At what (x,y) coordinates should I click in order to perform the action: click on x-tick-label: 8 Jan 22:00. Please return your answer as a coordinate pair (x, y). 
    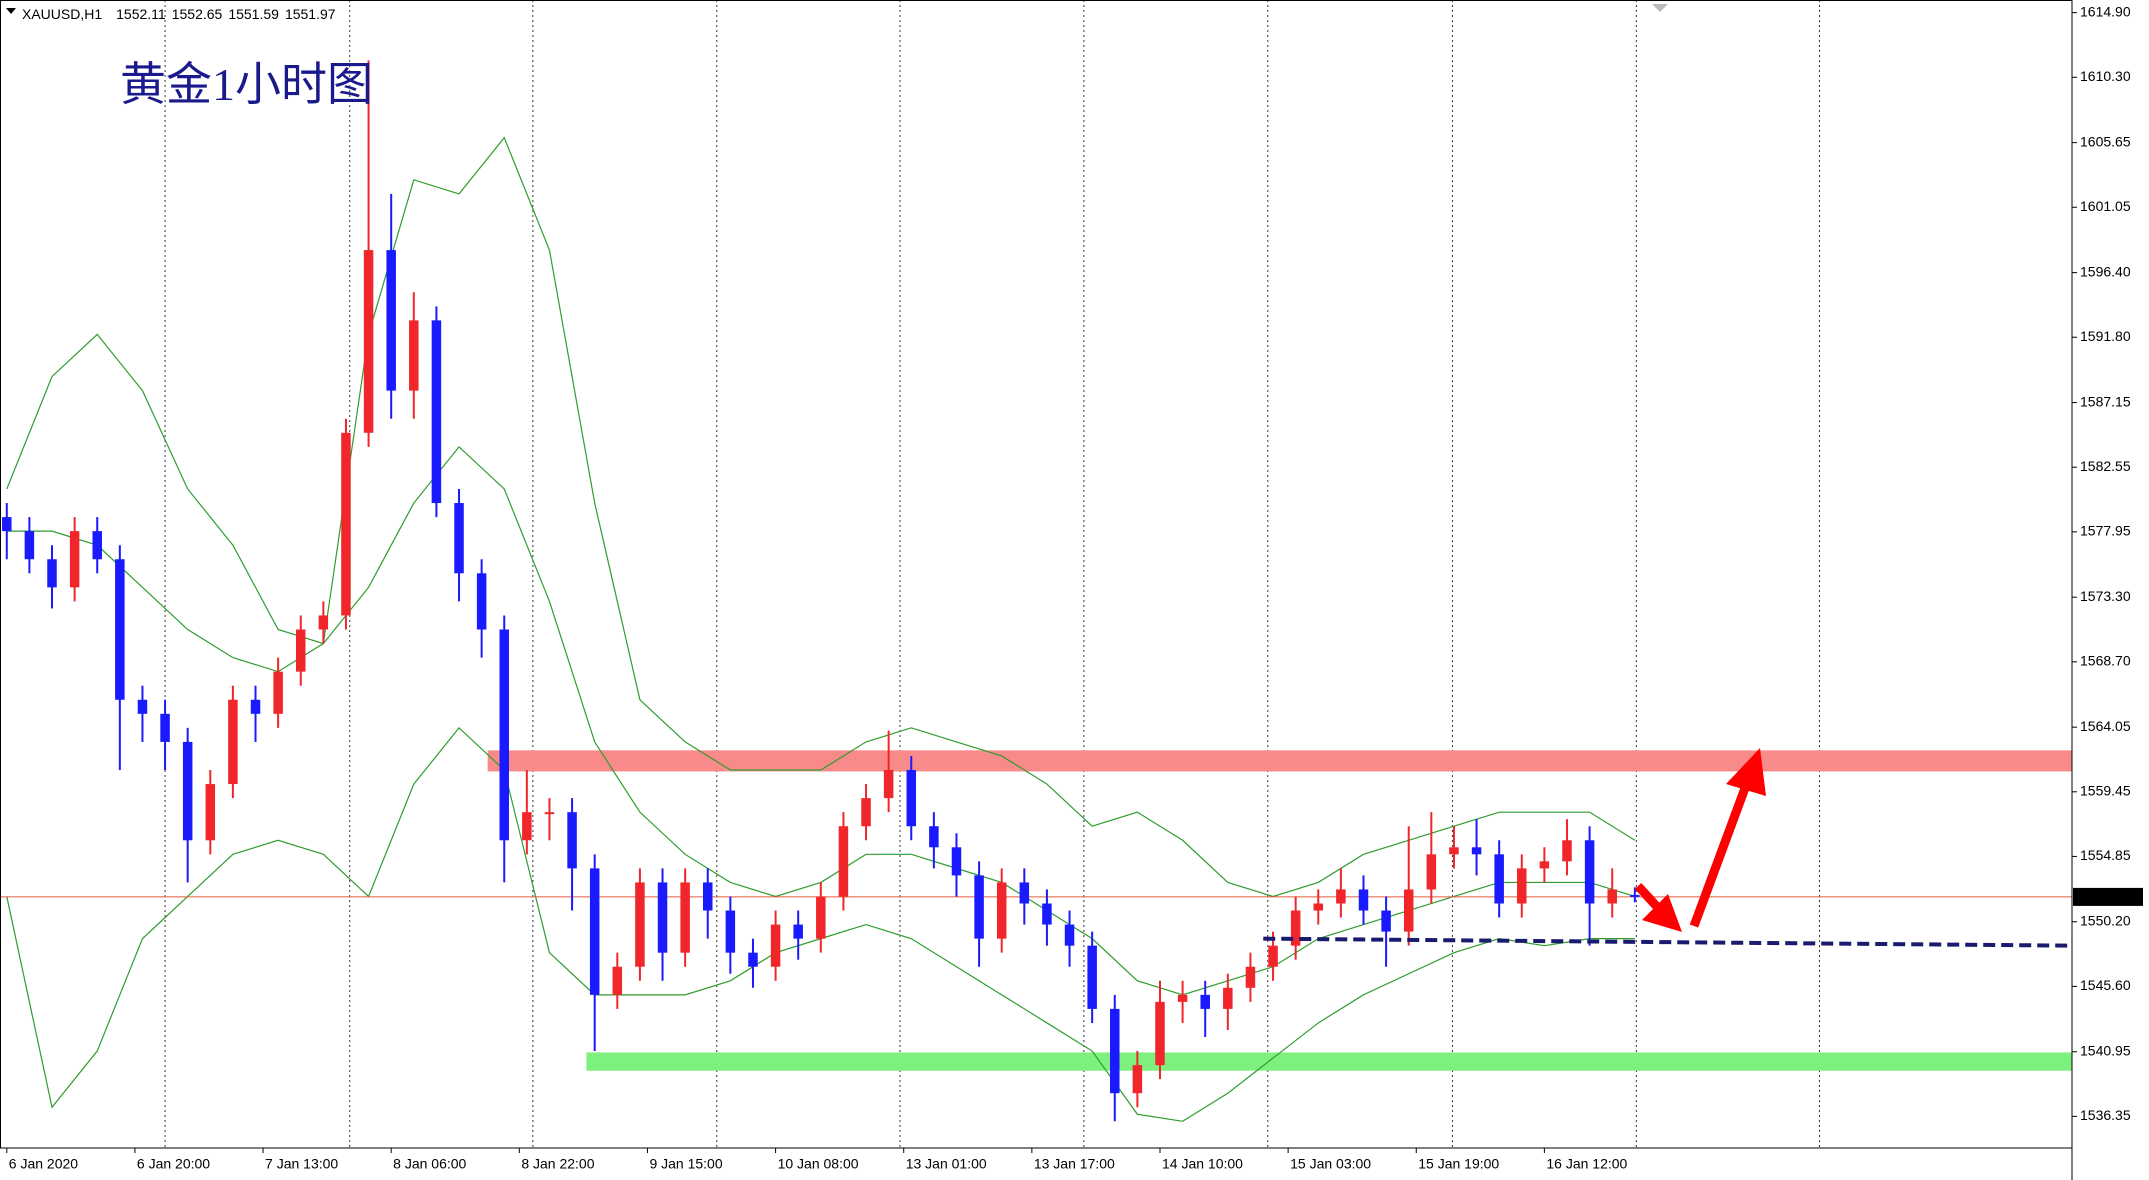
    Looking at the image, I should click on (557, 1164).